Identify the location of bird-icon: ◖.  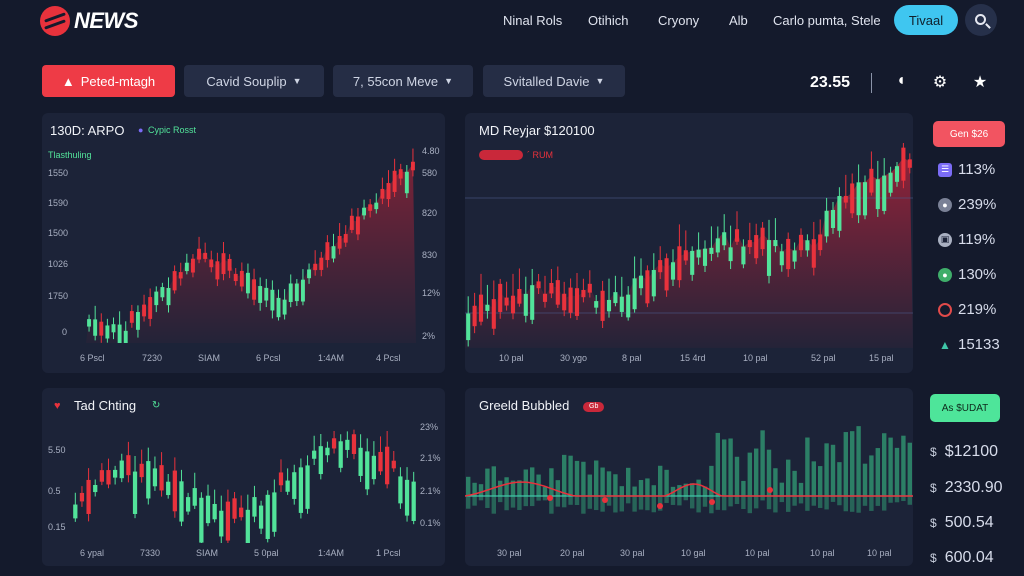
(901, 80).